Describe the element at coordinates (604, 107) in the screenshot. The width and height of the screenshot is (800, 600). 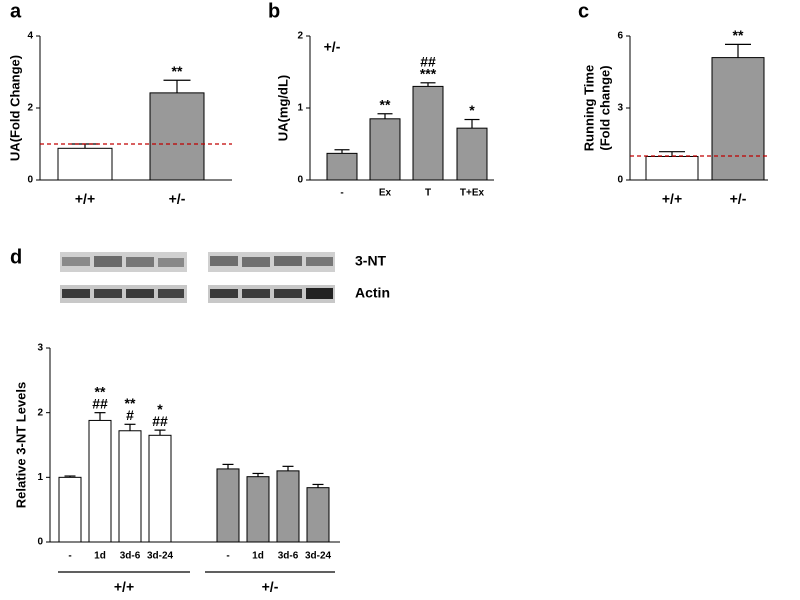
I see `y-axis-label: (Fold change)` at that location.